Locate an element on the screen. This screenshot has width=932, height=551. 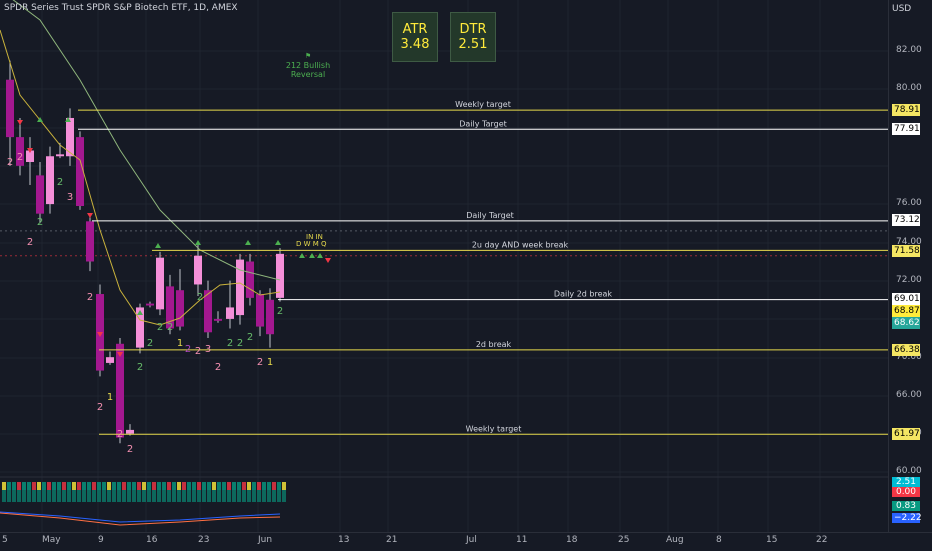
strat-label: 3 is located at coordinates (70, 197).